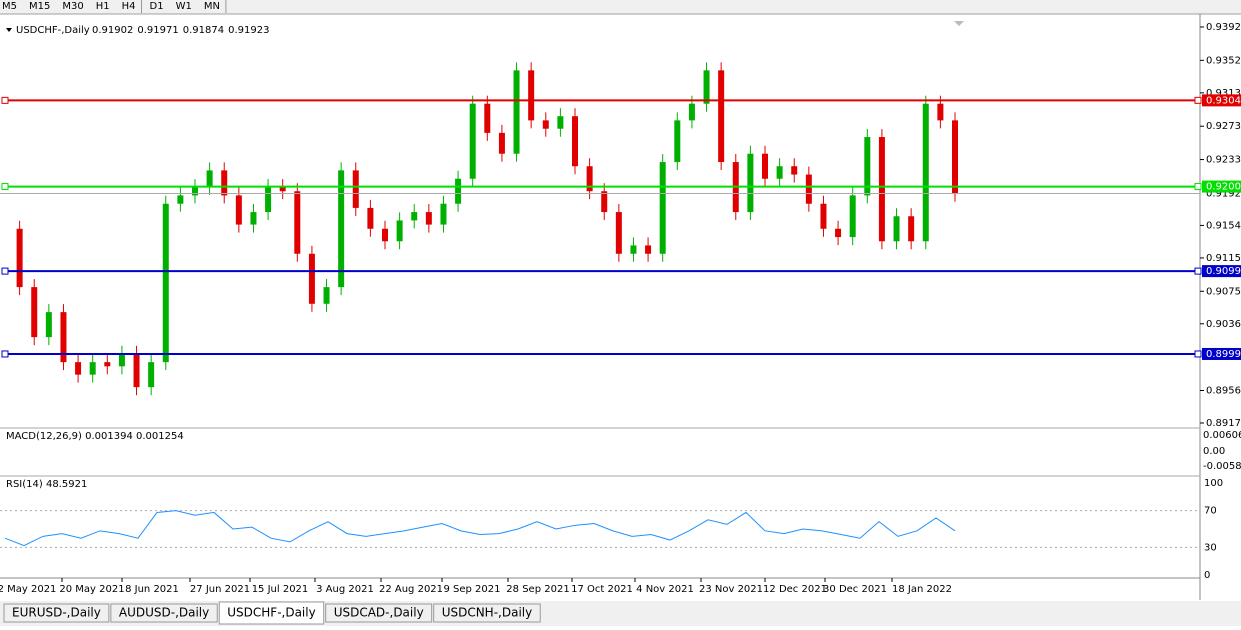 The image size is (1241, 630). I want to click on date-label: 30 Dec 2021, so click(855, 589).